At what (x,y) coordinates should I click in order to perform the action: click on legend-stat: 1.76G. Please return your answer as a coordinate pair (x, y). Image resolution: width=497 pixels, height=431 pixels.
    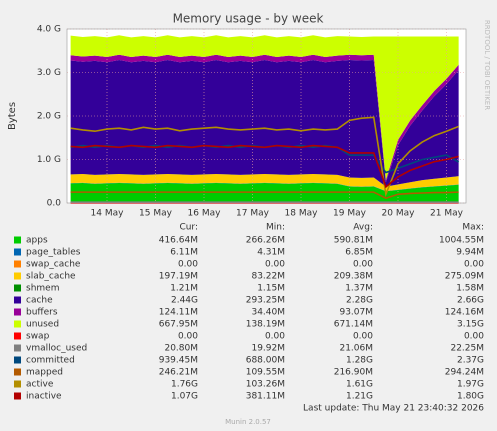
    Looking at the image, I should click on (184, 385).